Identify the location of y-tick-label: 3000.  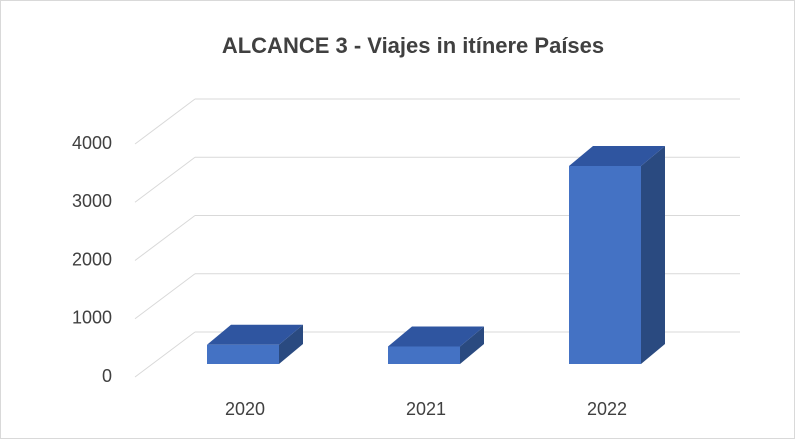
(92, 201).